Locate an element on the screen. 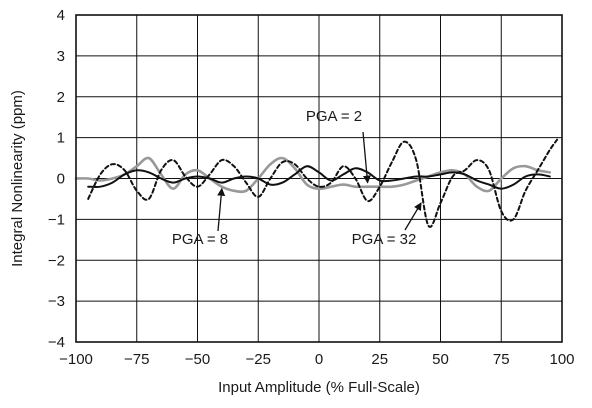 This screenshot has height=408, width=592. x-tick-label: −50 is located at coordinates (197, 359).